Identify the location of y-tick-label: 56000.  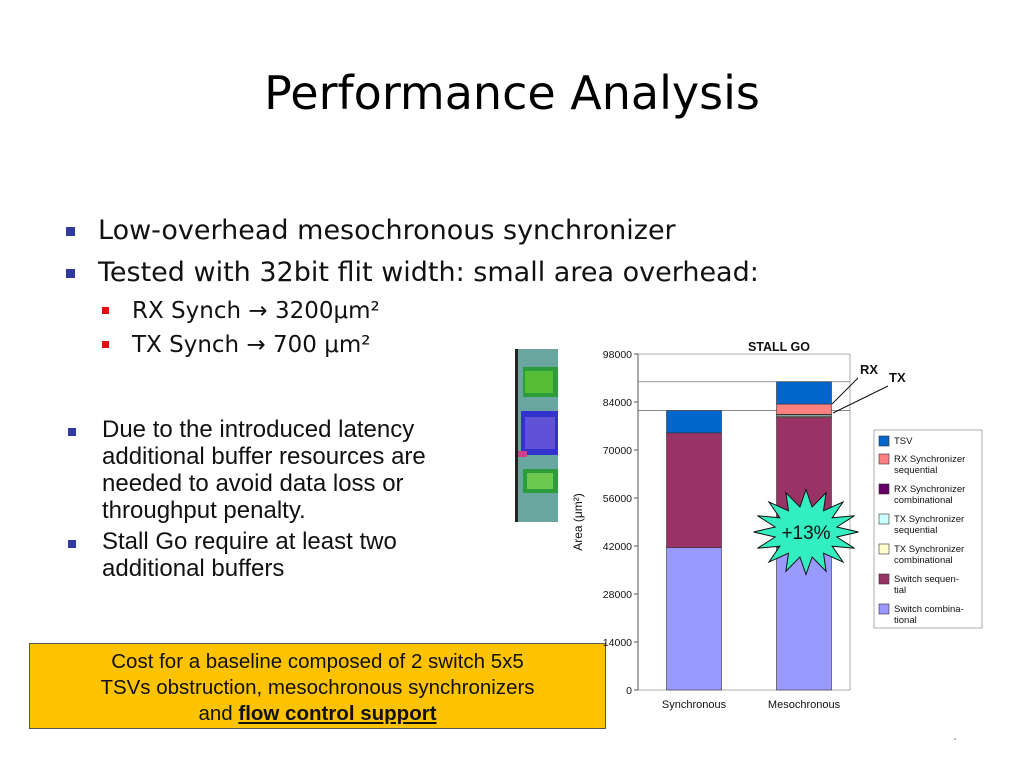
(617, 499).